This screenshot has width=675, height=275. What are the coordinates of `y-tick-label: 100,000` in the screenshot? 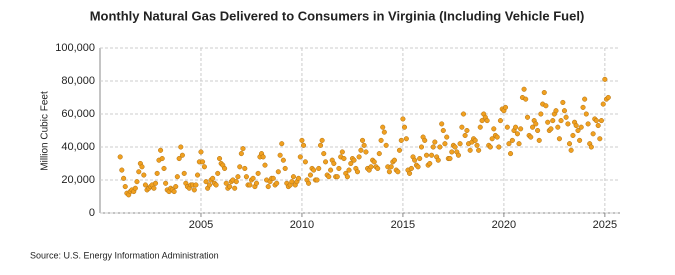 It's located at (75, 48).